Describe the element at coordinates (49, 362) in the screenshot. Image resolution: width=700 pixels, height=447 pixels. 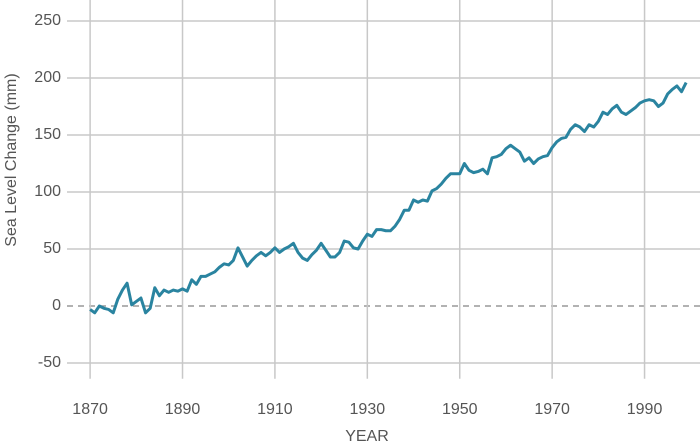
I see `y-tick-label: -50` at that location.